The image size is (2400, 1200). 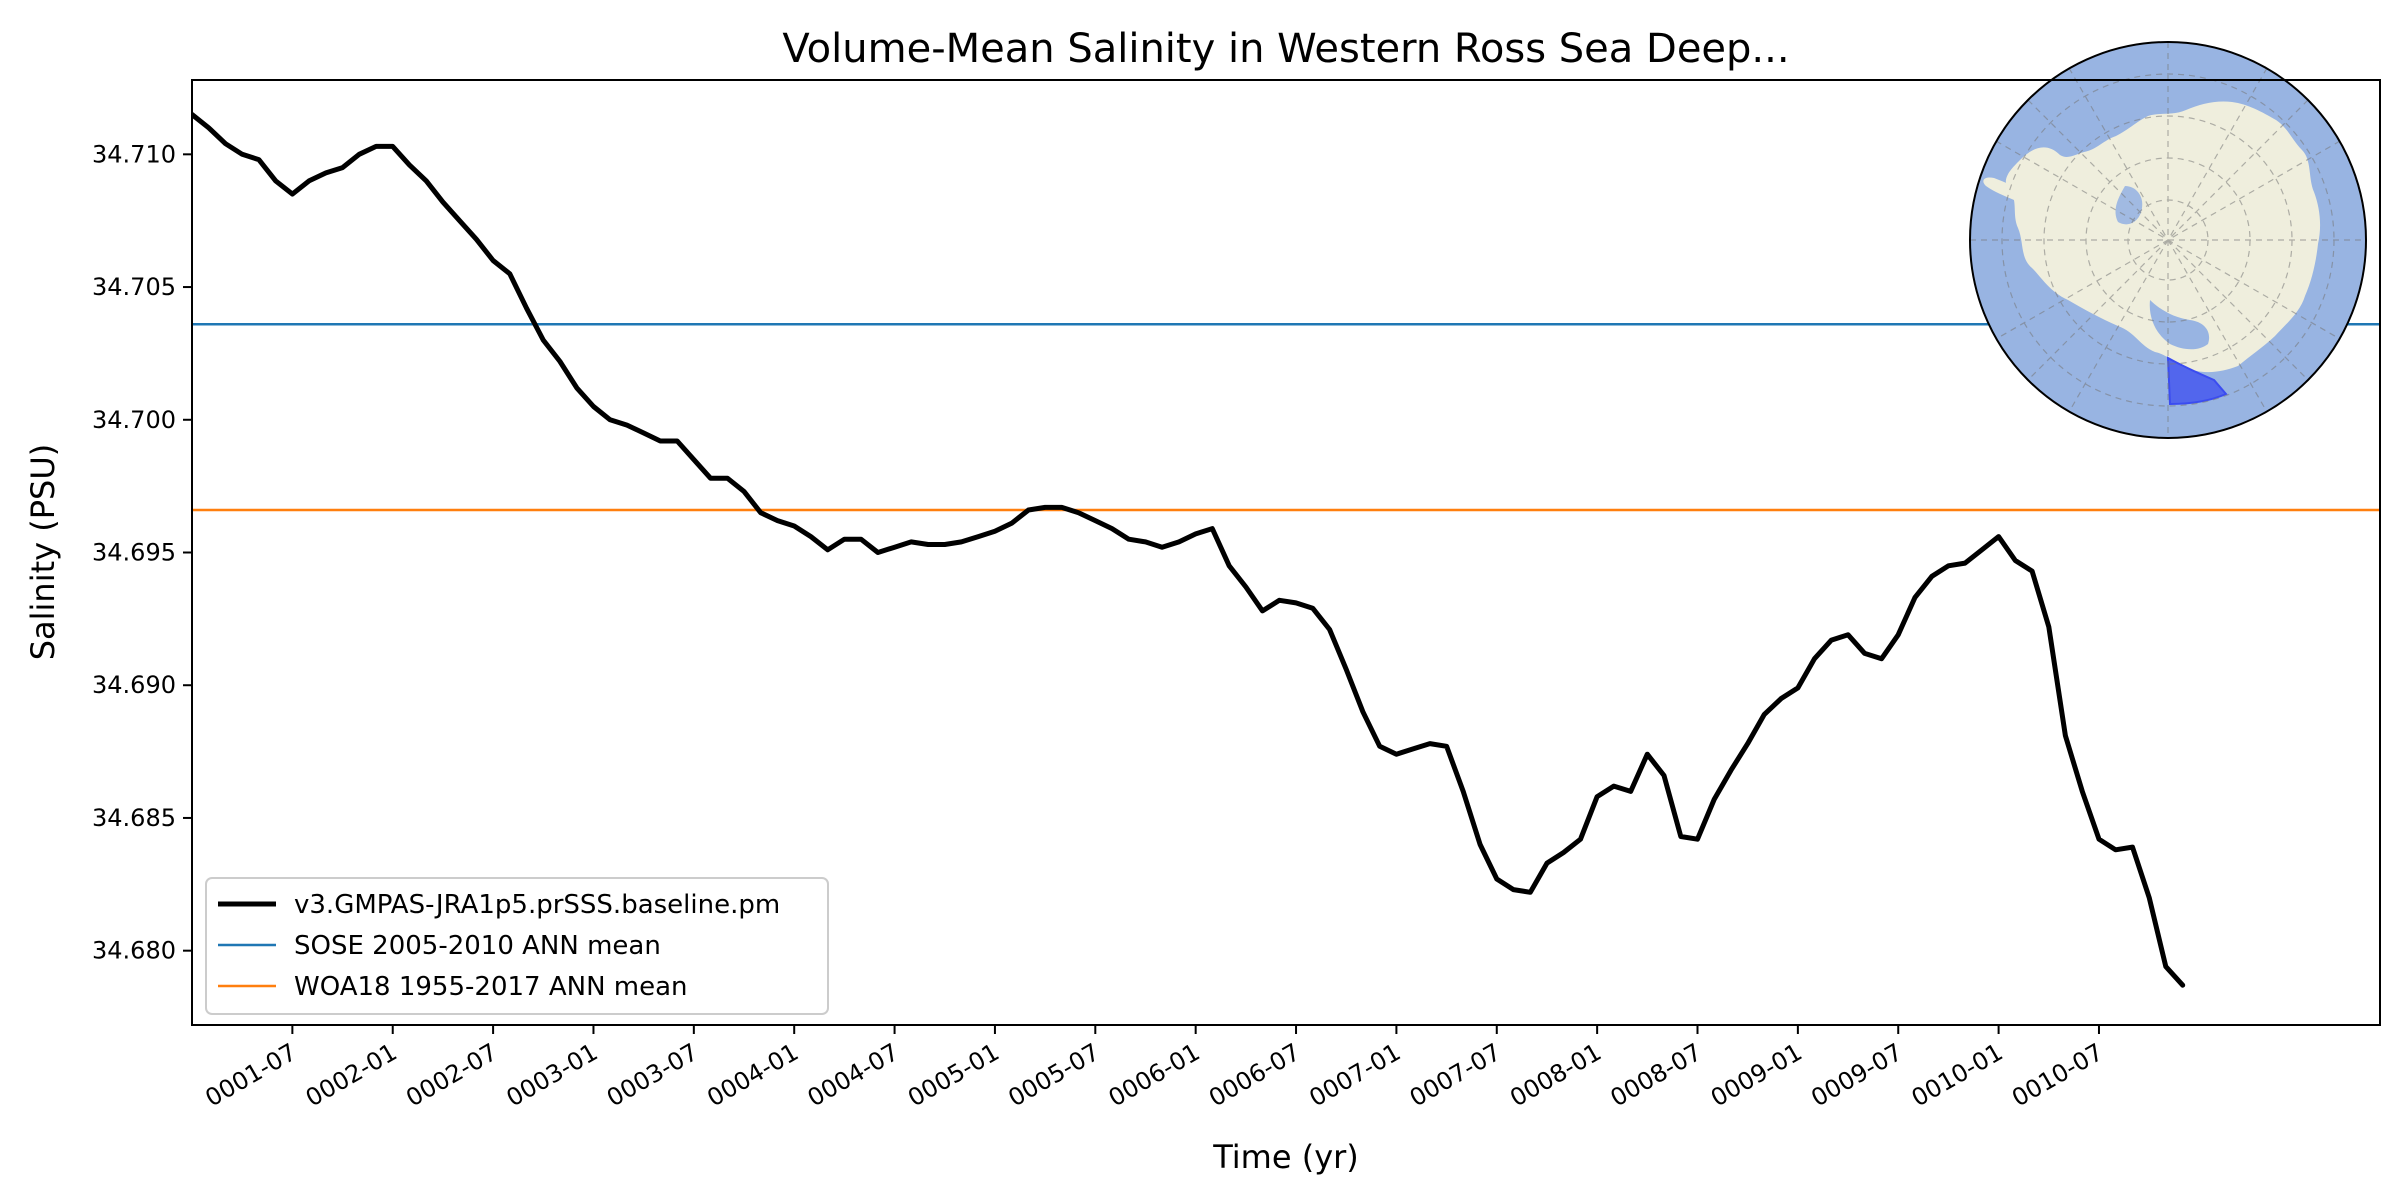 What do you see at coordinates (1154, 1075) in the screenshot?
I see `x-tick-label: 0006-01` at bounding box center [1154, 1075].